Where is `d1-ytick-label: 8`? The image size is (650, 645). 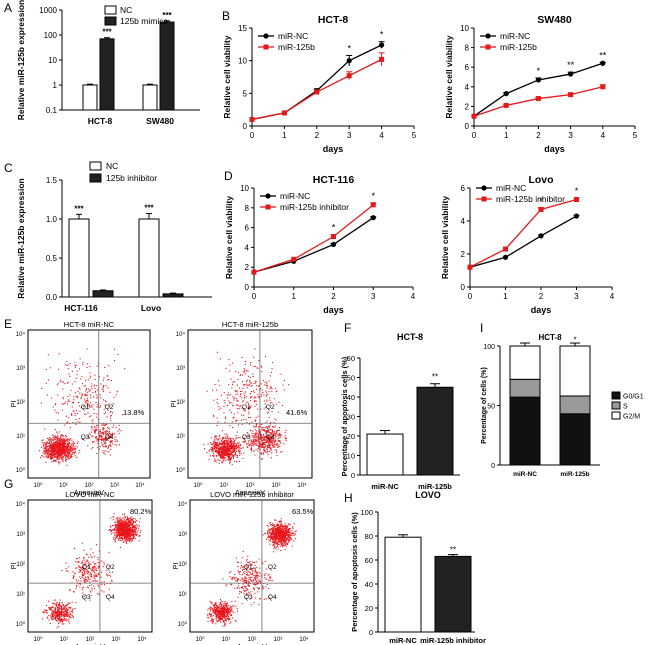 d1-ytick-label: 8 is located at coordinates (247, 208).